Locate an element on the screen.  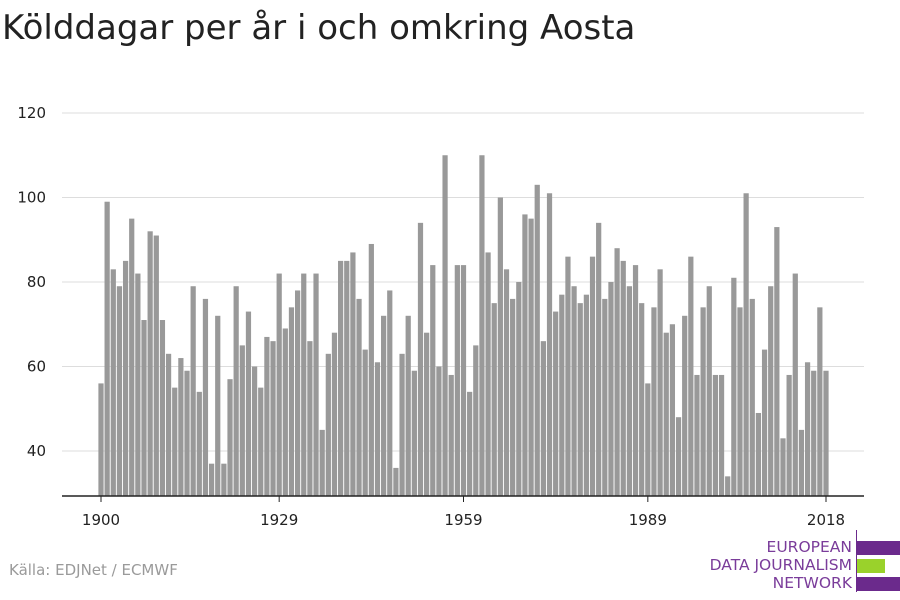
bar-1935 is located at coordinates (316, 384).